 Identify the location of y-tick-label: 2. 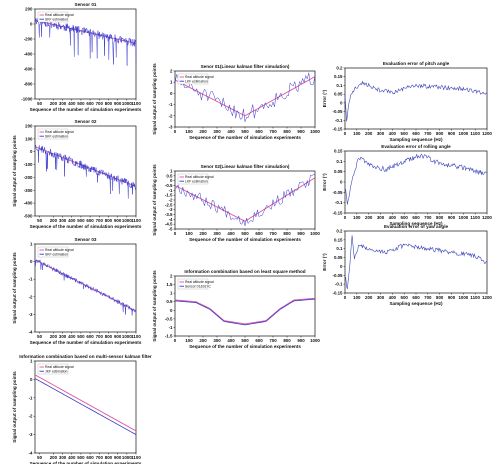
(171, 71).